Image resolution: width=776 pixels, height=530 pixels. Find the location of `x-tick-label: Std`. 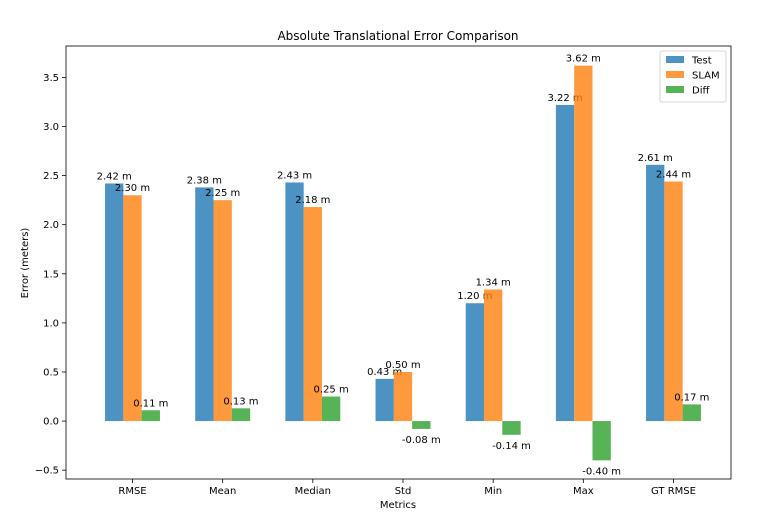

x-tick-label: Std is located at coordinates (403, 491).